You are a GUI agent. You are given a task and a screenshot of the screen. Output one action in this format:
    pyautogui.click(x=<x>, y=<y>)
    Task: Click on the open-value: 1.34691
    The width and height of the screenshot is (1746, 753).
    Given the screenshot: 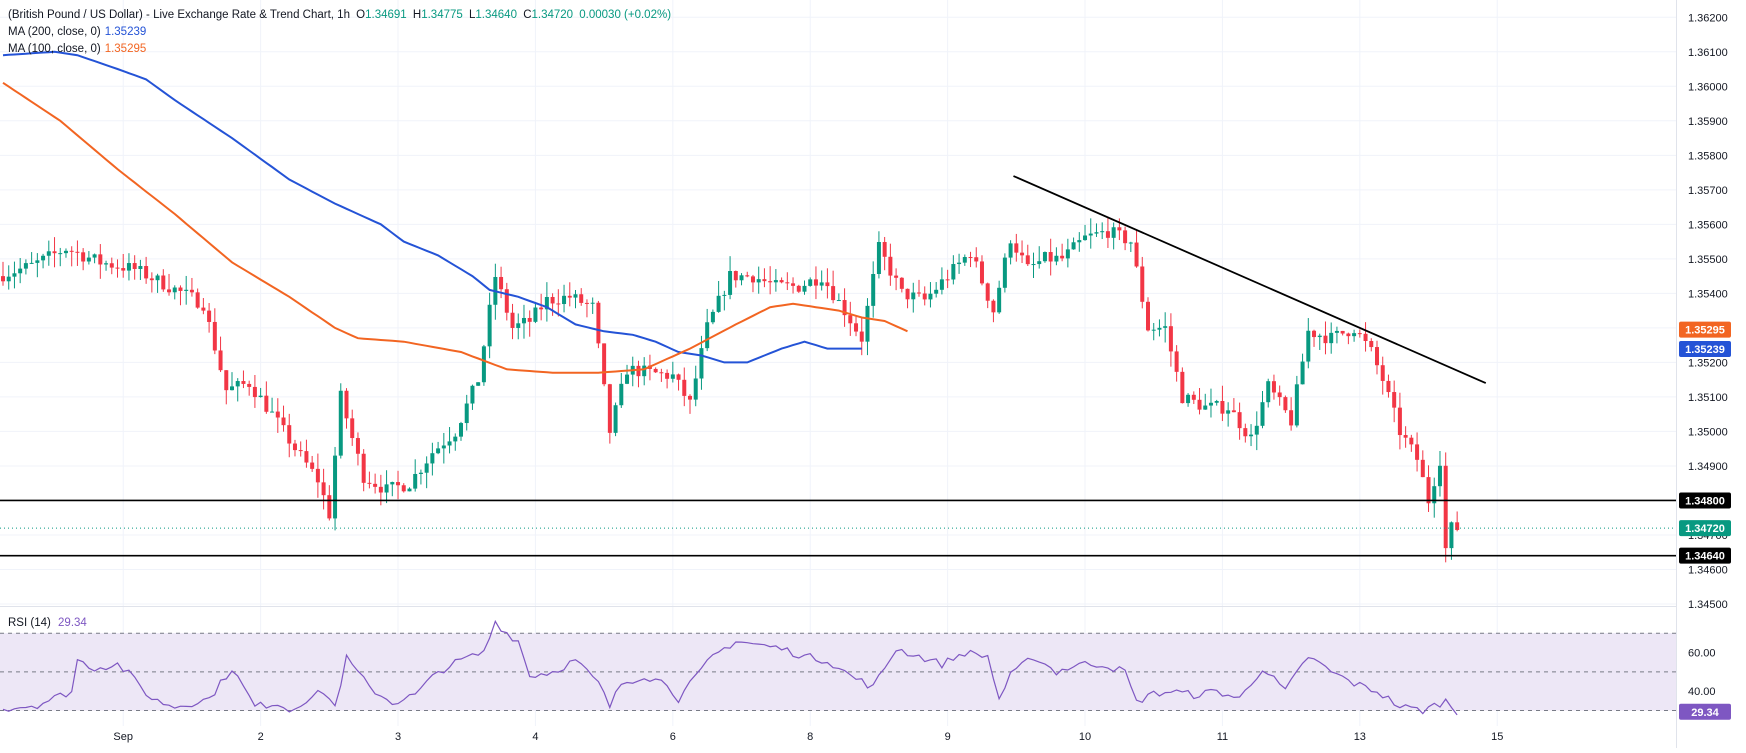 What is the action you would take?
    pyautogui.click(x=386, y=15)
    